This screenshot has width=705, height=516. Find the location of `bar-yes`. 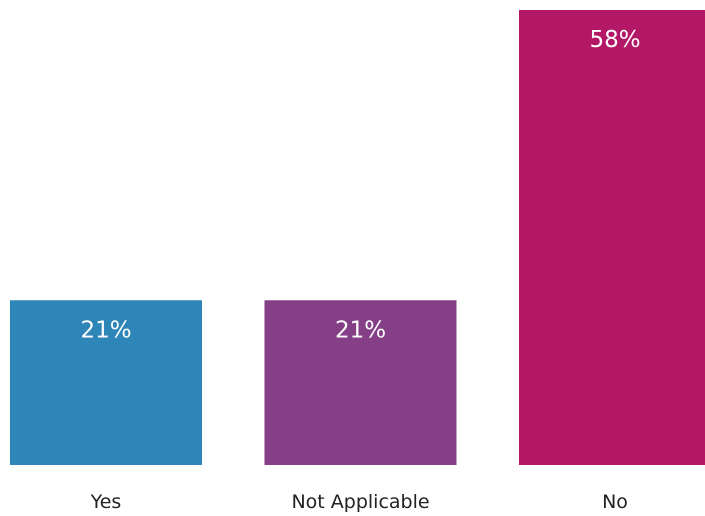

bar-yes is located at coordinates (106, 382).